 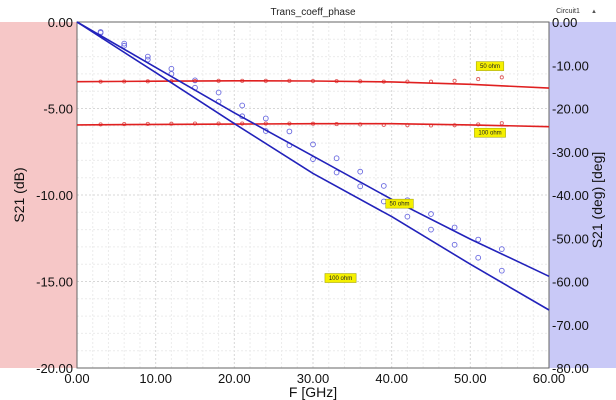 I want to click on y-tick-label: -15.00, so click(x=54, y=282).